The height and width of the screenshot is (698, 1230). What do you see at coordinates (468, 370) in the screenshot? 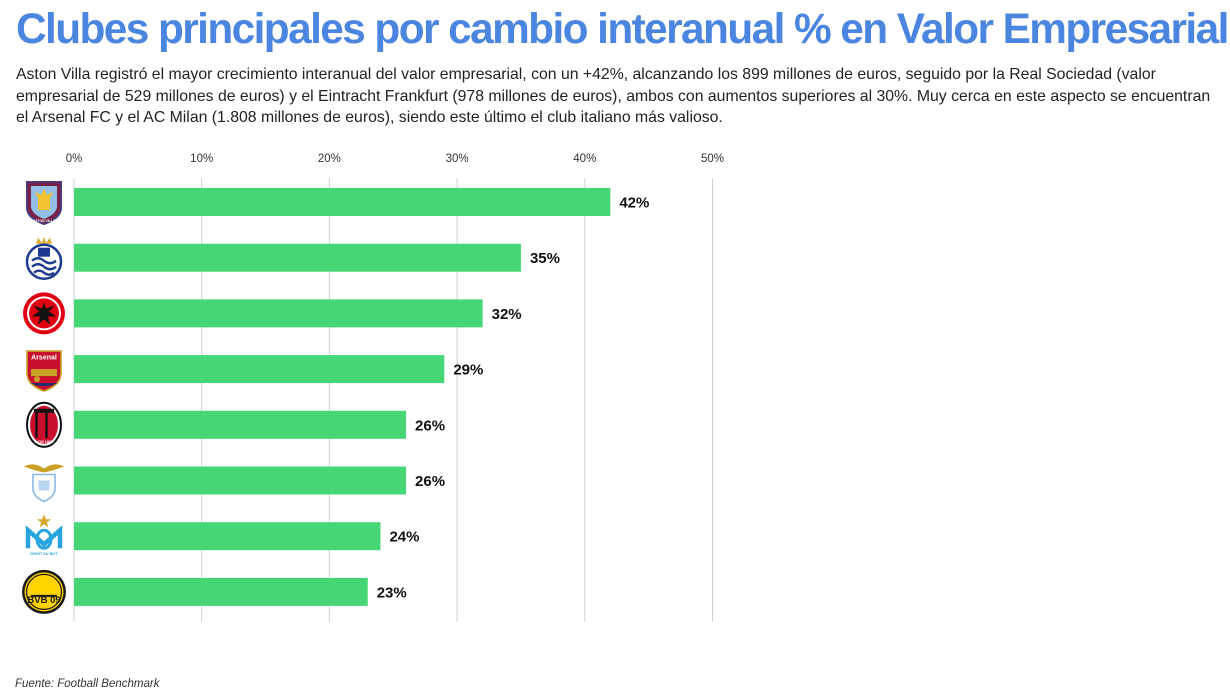
I see `value-label: 29%` at bounding box center [468, 370].